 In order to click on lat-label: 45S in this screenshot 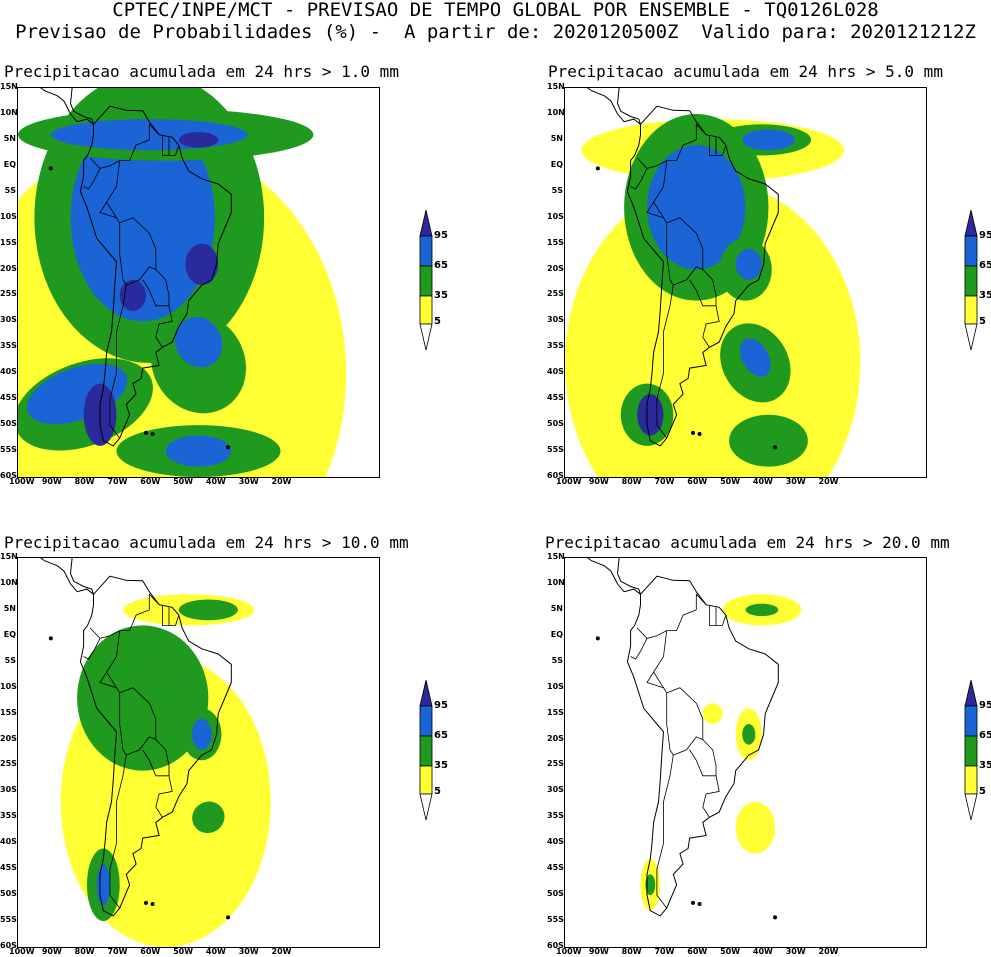, I will do `click(555, 398)`.